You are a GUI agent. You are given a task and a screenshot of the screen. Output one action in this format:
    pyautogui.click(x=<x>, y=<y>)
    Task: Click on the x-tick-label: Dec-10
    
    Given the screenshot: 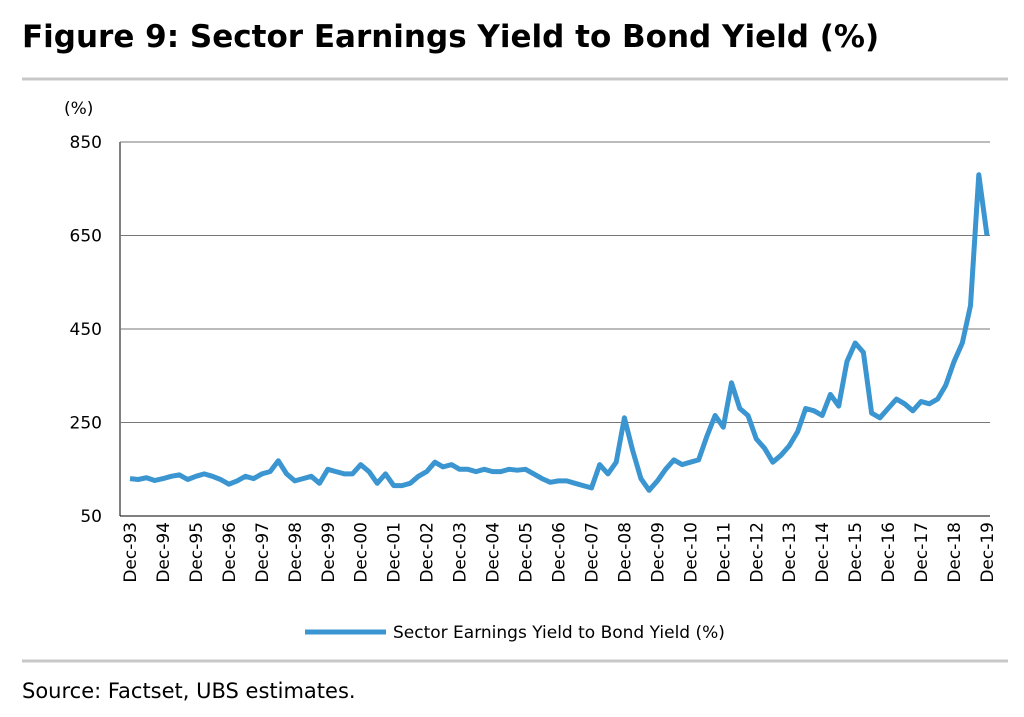 What is the action you would take?
    pyautogui.click(x=691, y=552)
    